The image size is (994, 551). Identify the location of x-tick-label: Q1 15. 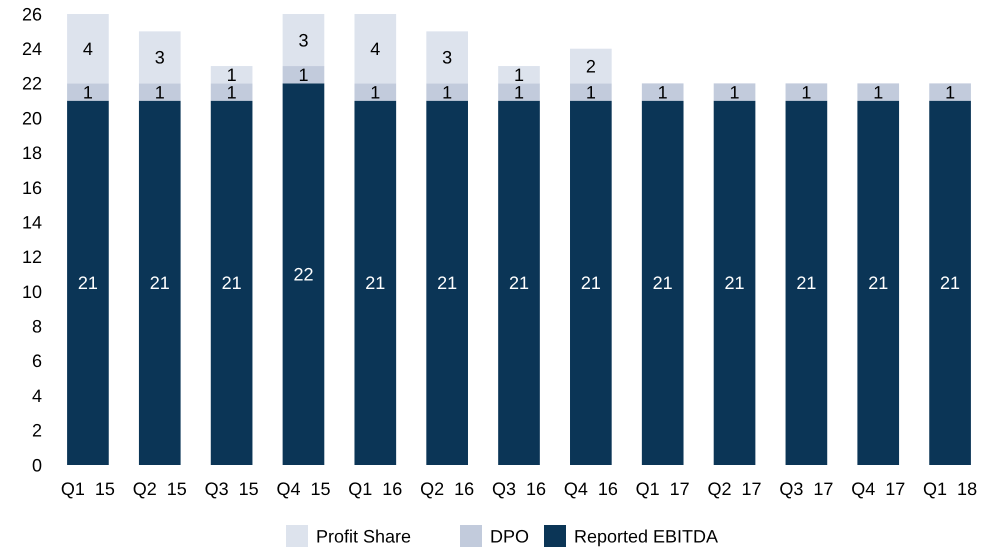
(87, 489).